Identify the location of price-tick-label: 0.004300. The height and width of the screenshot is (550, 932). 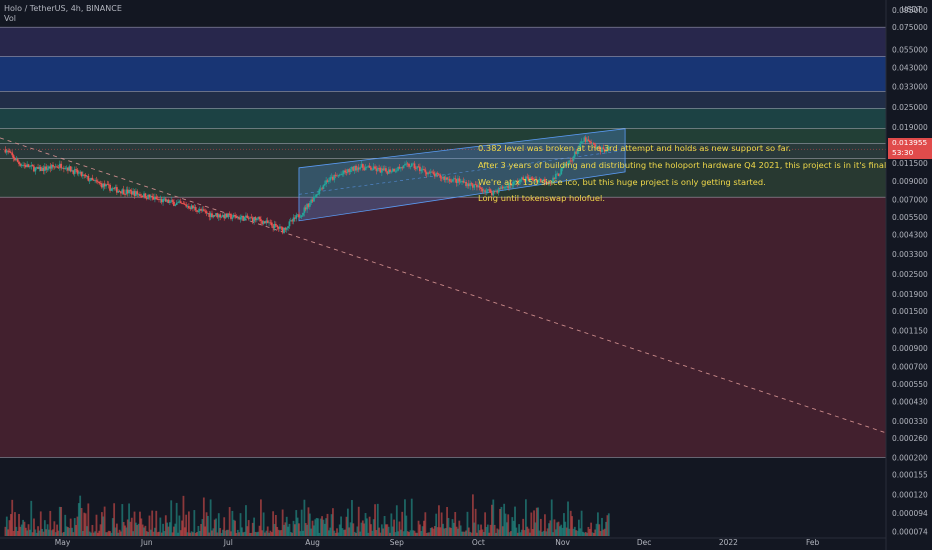
(910, 235).